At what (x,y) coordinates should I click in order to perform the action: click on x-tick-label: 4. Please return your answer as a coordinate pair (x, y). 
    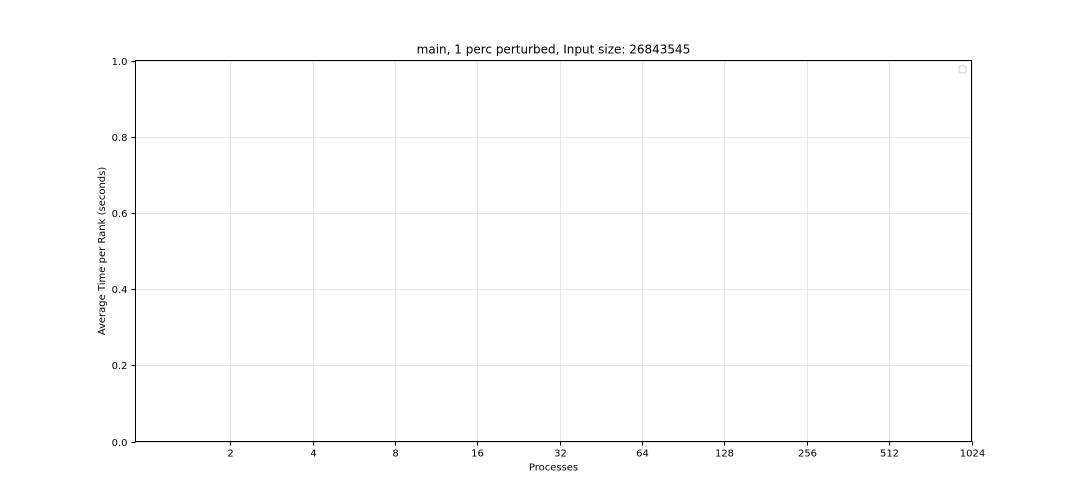
    Looking at the image, I should click on (313, 454).